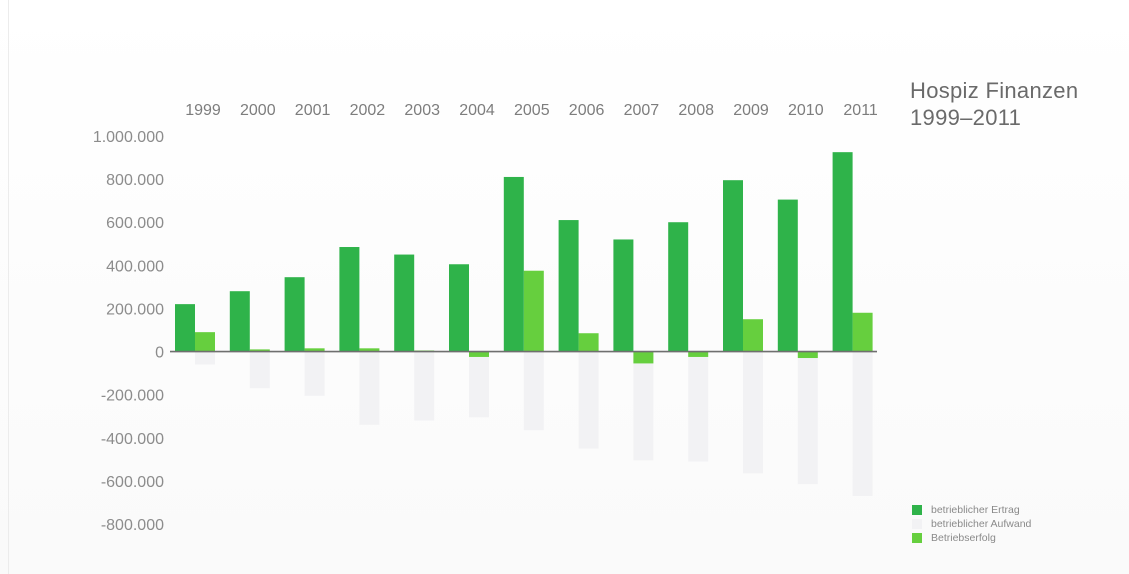 This screenshot has width=1129, height=574. Describe the element at coordinates (368, 110) in the screenshot. I see `x-tick-label: 2002` at that location.